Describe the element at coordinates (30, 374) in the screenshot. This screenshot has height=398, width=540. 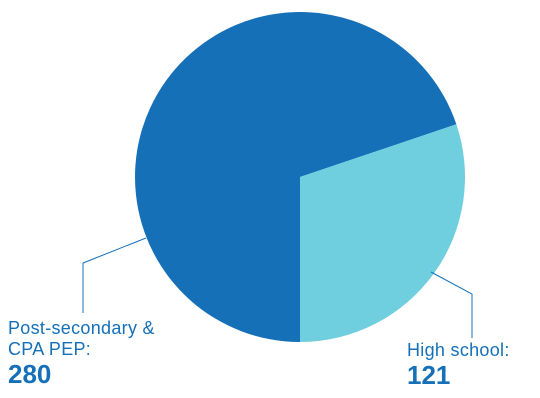
I see `slice-value-post-secondary: 280` at that location.